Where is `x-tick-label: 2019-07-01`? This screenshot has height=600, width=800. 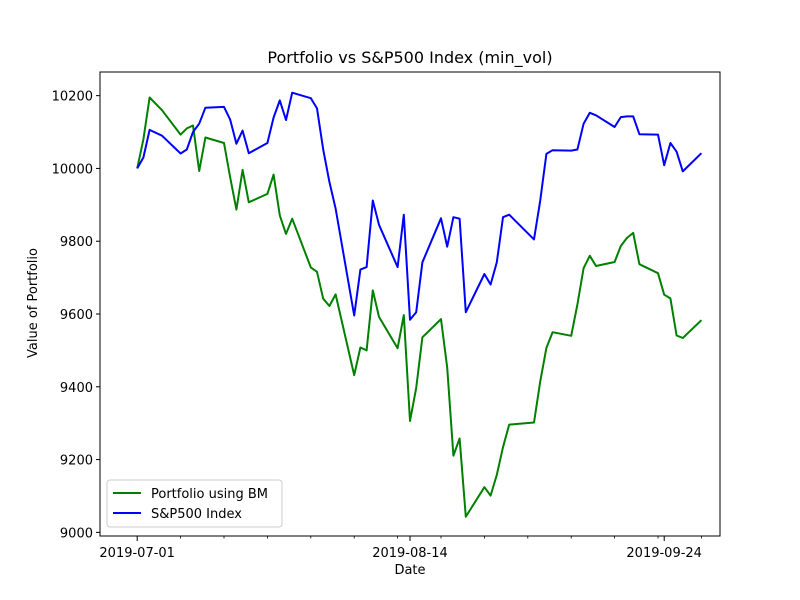 x-tick-label: 2019-07-01 is located at coordinates (137, 553).